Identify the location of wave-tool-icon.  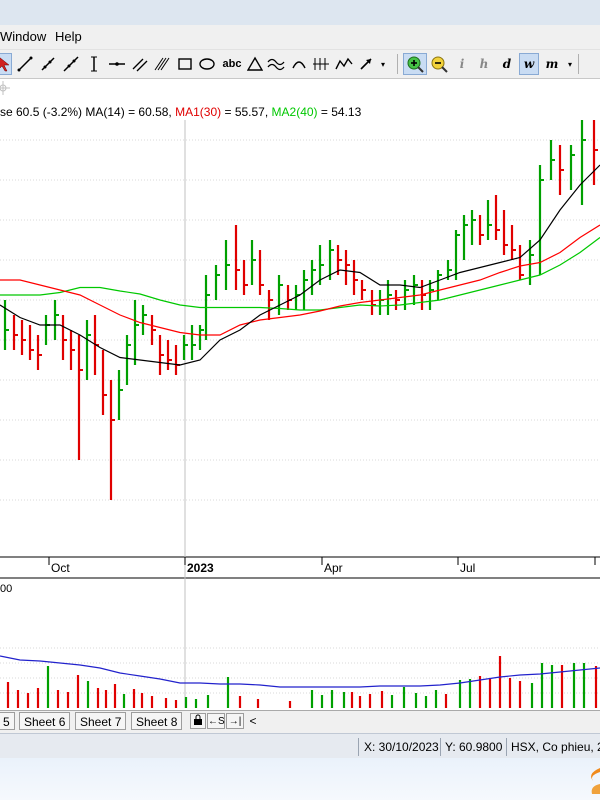
(276, 64).